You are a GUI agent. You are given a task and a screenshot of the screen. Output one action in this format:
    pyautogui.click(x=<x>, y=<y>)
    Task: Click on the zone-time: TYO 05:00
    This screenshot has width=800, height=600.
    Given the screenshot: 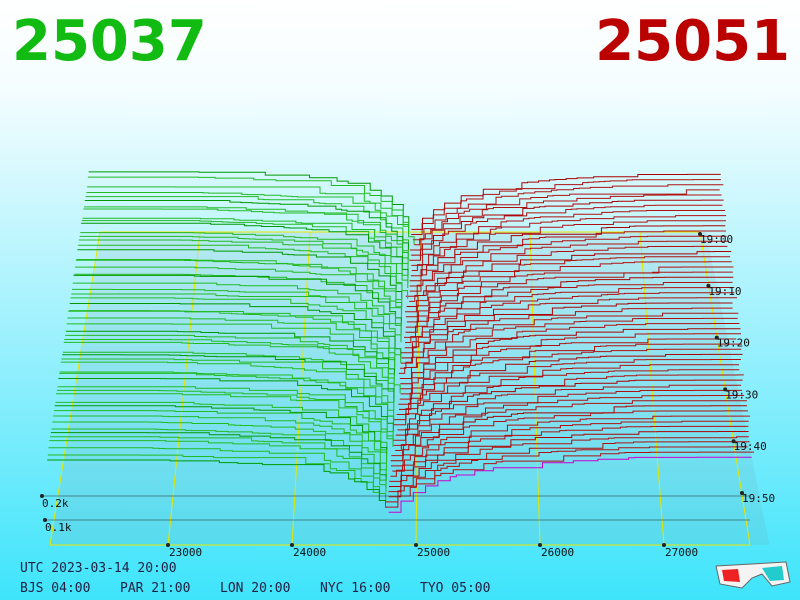 What is the action you would take?
    pyautogui.click(x=455, y=588)
    